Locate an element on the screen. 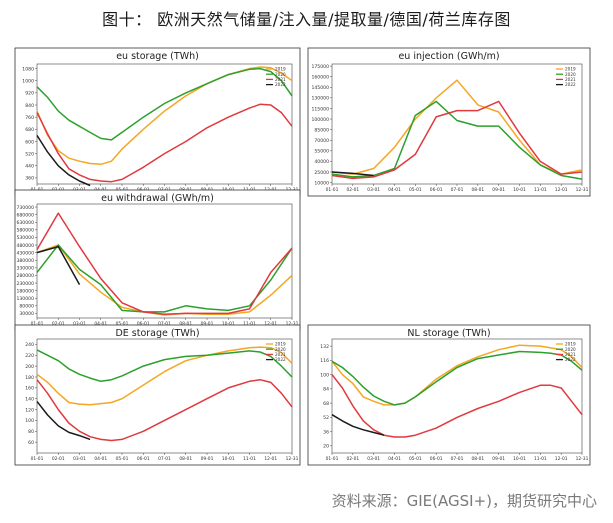 The image size is (613, 523). de-storage-ytick-label: 240 is located at coordinates (29, 345).